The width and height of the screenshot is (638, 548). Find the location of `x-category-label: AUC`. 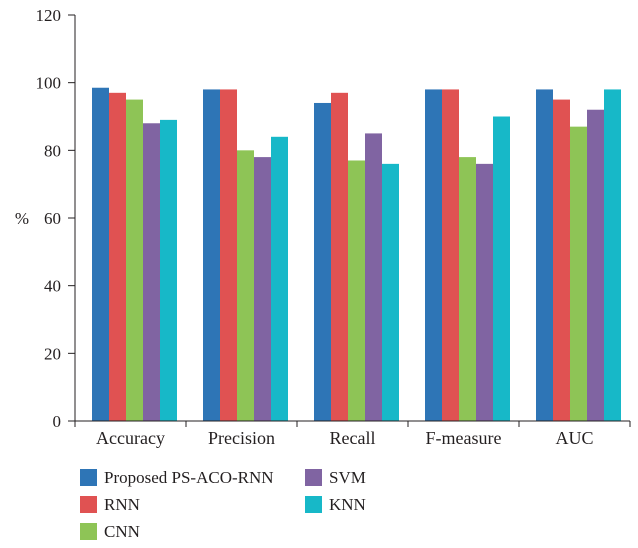

x-category-label: AUC is located at coordinates (574, 438).